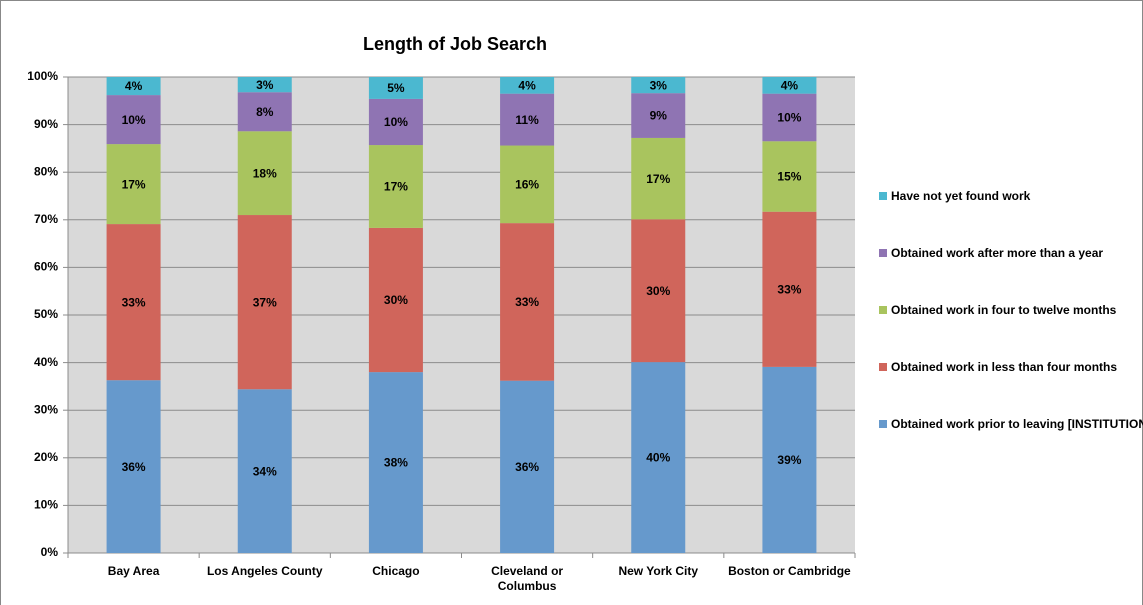 The height and width of the screenshot is (605, 1143). I want to click on y-tick-label: 70%, so click(46, 219).